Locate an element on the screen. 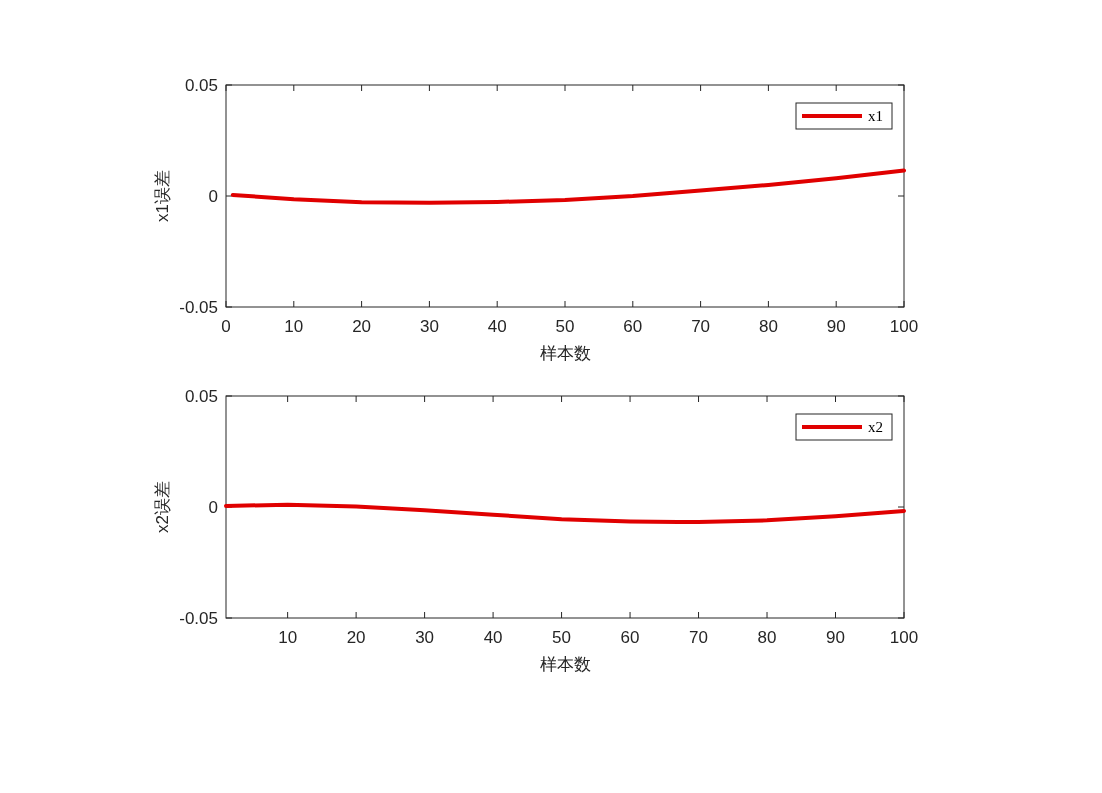  y-axis-title: x2误差 is located at coordinates (162, 507).